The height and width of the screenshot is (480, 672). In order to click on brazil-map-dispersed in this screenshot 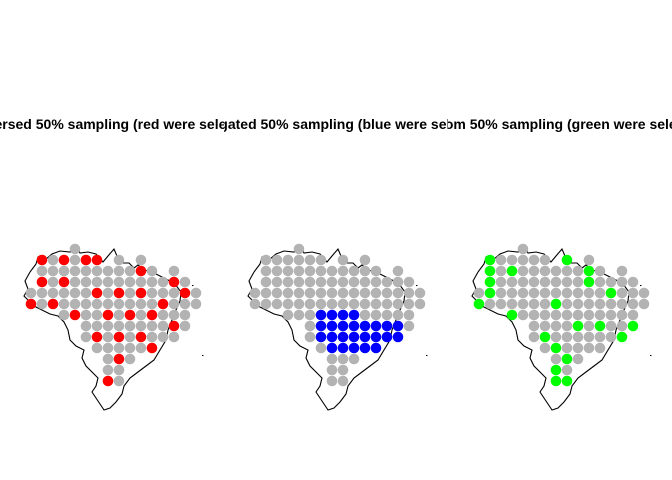, I will do `click(113, 327)`.